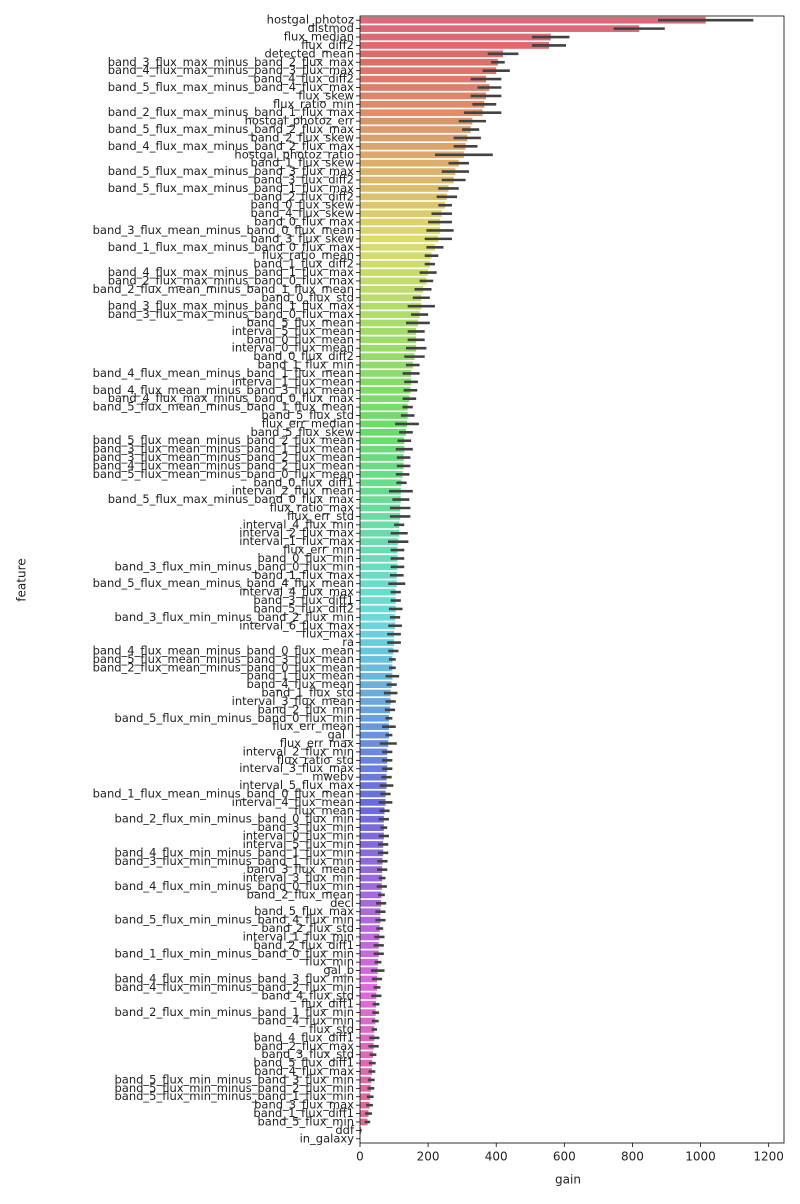 The image size is (800, 1204). What do you see at coordinates (568, 1180) in the screenshot?
I see `x-axis-label: gain` at bounding box center [568, 1180].